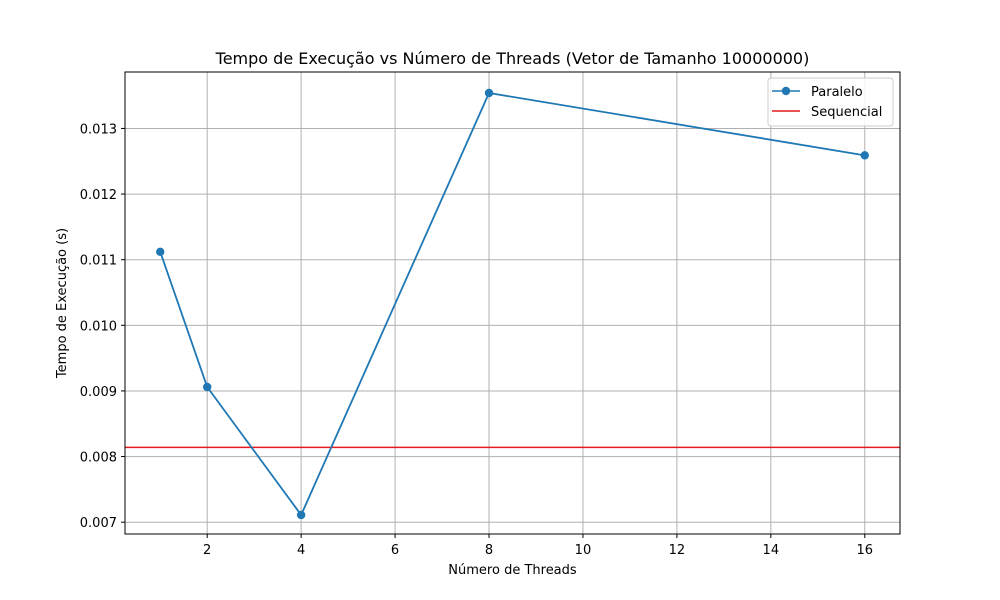 This screenshot has width=1000, height=600. I want to click on x-axis-label: Número de Threads, so click(512, 570).